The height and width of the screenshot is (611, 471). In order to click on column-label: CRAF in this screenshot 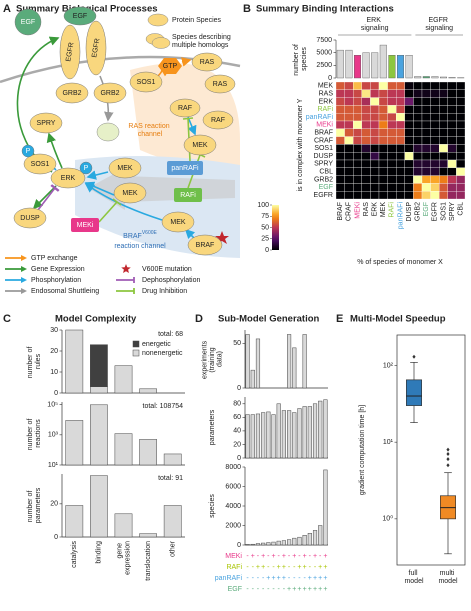, I will do `click(349, 211)`.